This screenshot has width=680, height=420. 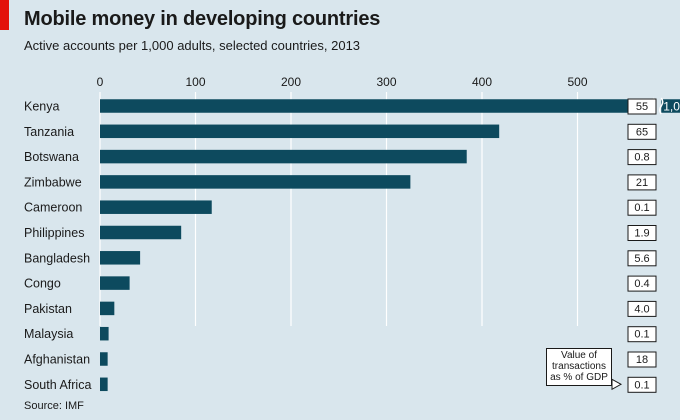 What do you see at coordinates (579, 355) in the screenshot?
I see `callout-line-1: Value of` at bounding box center [579, 355].